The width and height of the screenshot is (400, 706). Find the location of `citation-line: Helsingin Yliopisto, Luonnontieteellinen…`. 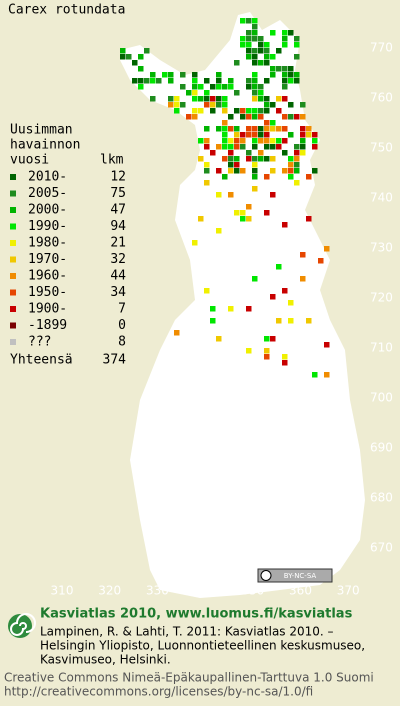

citation-line: Helsingin Yliopisto, Luonnontieteellinen… is located at coordinates (202, 646).